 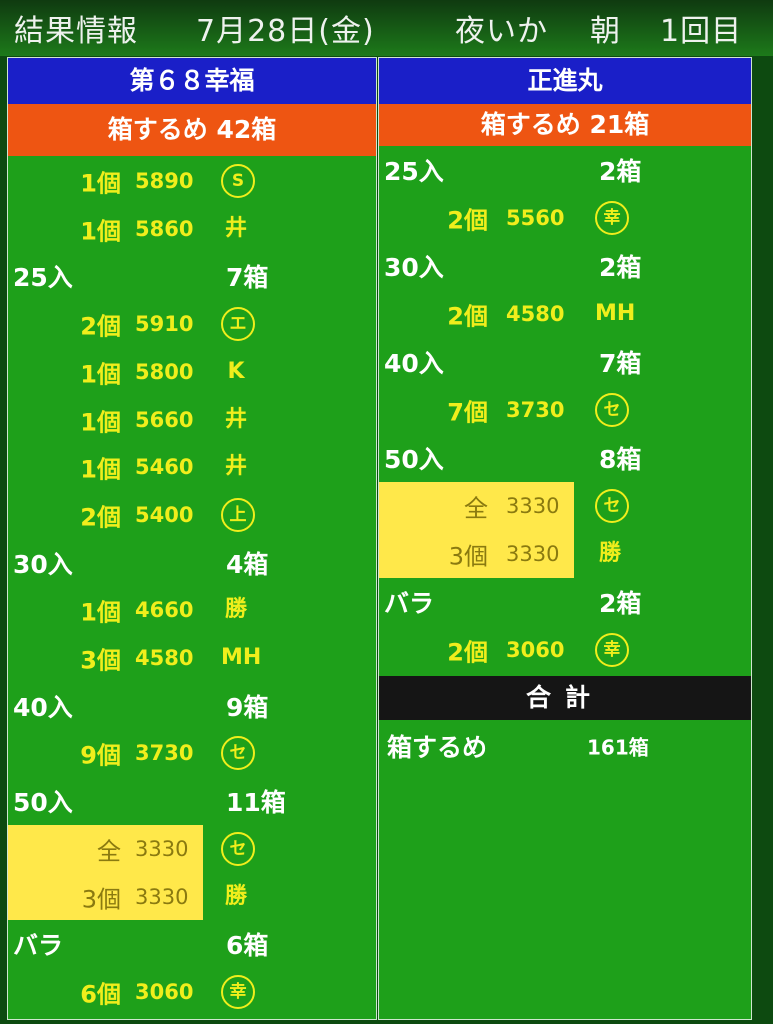 What do you see at coordinates (76, 31) in the screenshot?
I see `header-title: 結果情報` at bounding box center [76, 31].